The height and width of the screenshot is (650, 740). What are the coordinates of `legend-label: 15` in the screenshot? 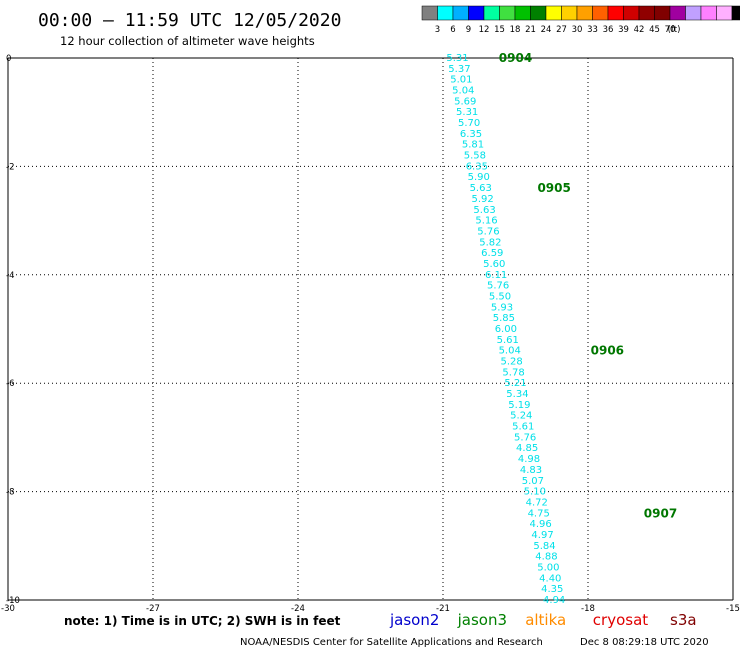 It's located at (499, 30).